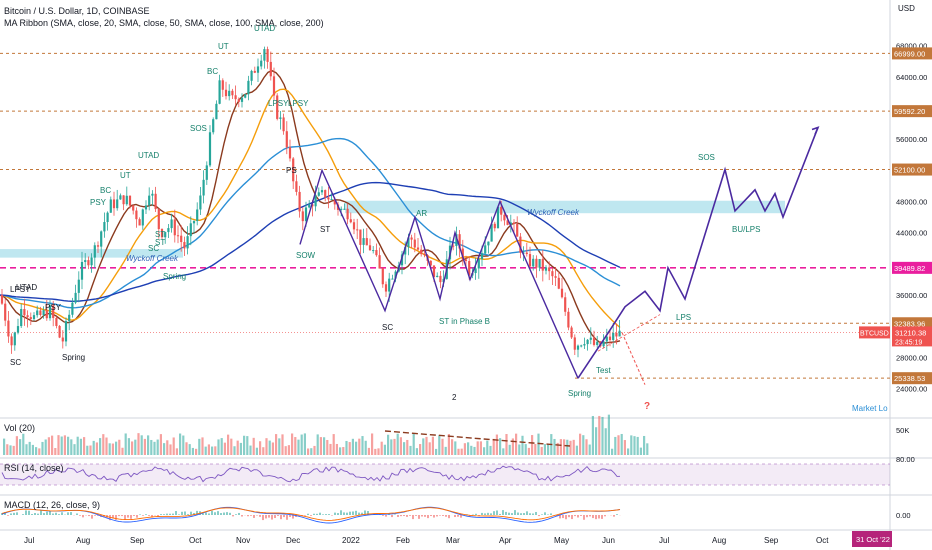 This screenshot has height=550, width=932. Describe the element at coordinates (910, 332) in the screenshot. I see `last-price-text: 31210.38` at that location.